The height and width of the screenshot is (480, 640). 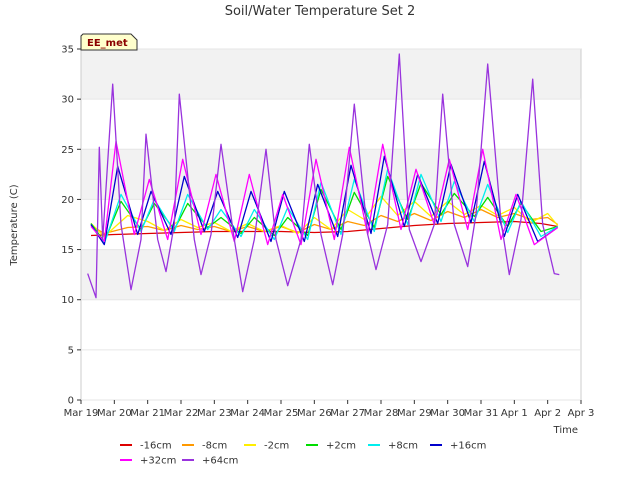 What do you see at coordinates (514, 413) in the screenshot?
I see `x-tick-label: Apr 1` at bounding box center [514, 413].